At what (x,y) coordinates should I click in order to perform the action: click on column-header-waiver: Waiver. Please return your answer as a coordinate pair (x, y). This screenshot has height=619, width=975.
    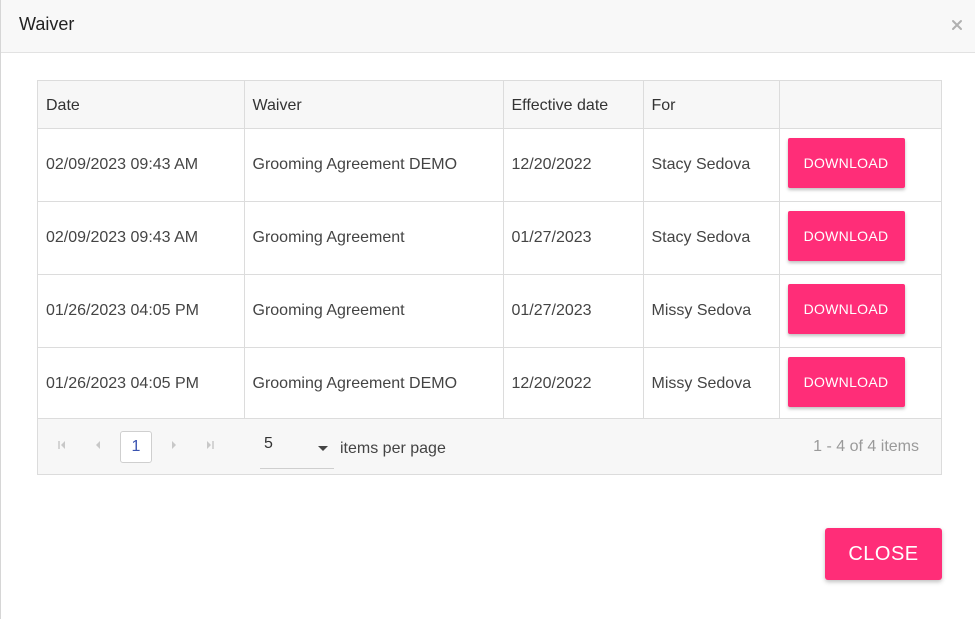
    Looking at the image, I should click on (374, 105).